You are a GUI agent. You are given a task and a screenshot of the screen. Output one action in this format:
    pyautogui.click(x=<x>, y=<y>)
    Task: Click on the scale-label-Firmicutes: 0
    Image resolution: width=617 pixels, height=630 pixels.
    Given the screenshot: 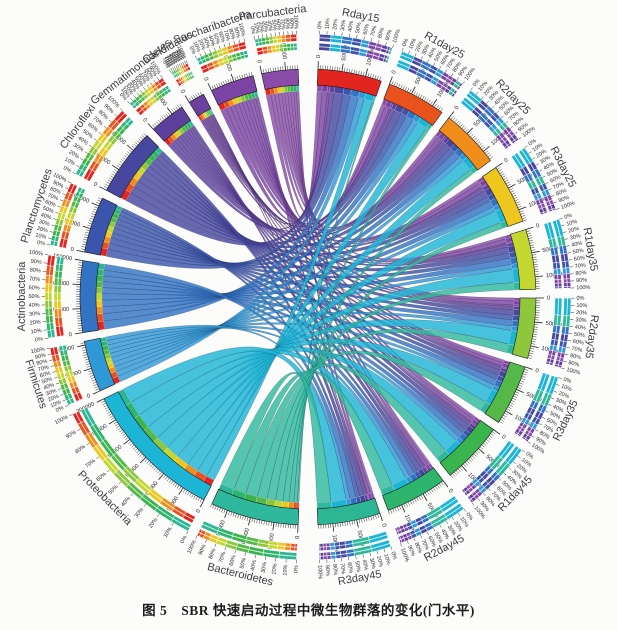 What is the action you would take?
    pyautogui.click(x=88, y=396)
    